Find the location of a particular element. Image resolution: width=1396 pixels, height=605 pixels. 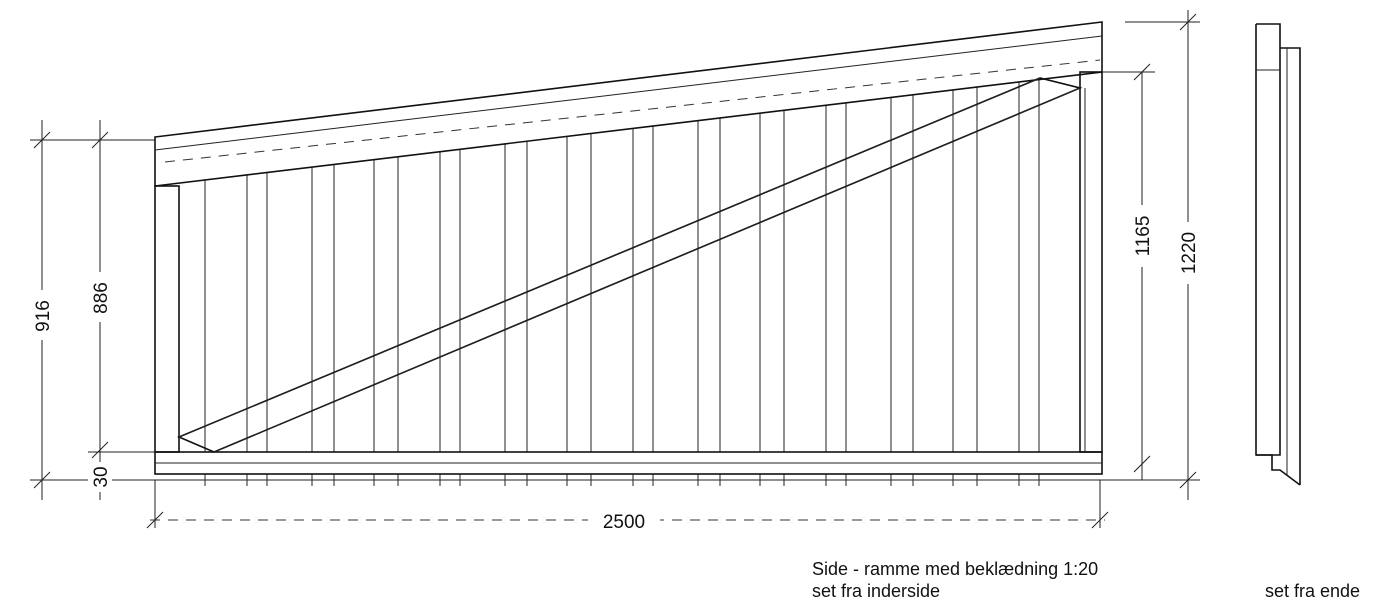

dimension-2500: 2500 is located at coordinates (627, 507).